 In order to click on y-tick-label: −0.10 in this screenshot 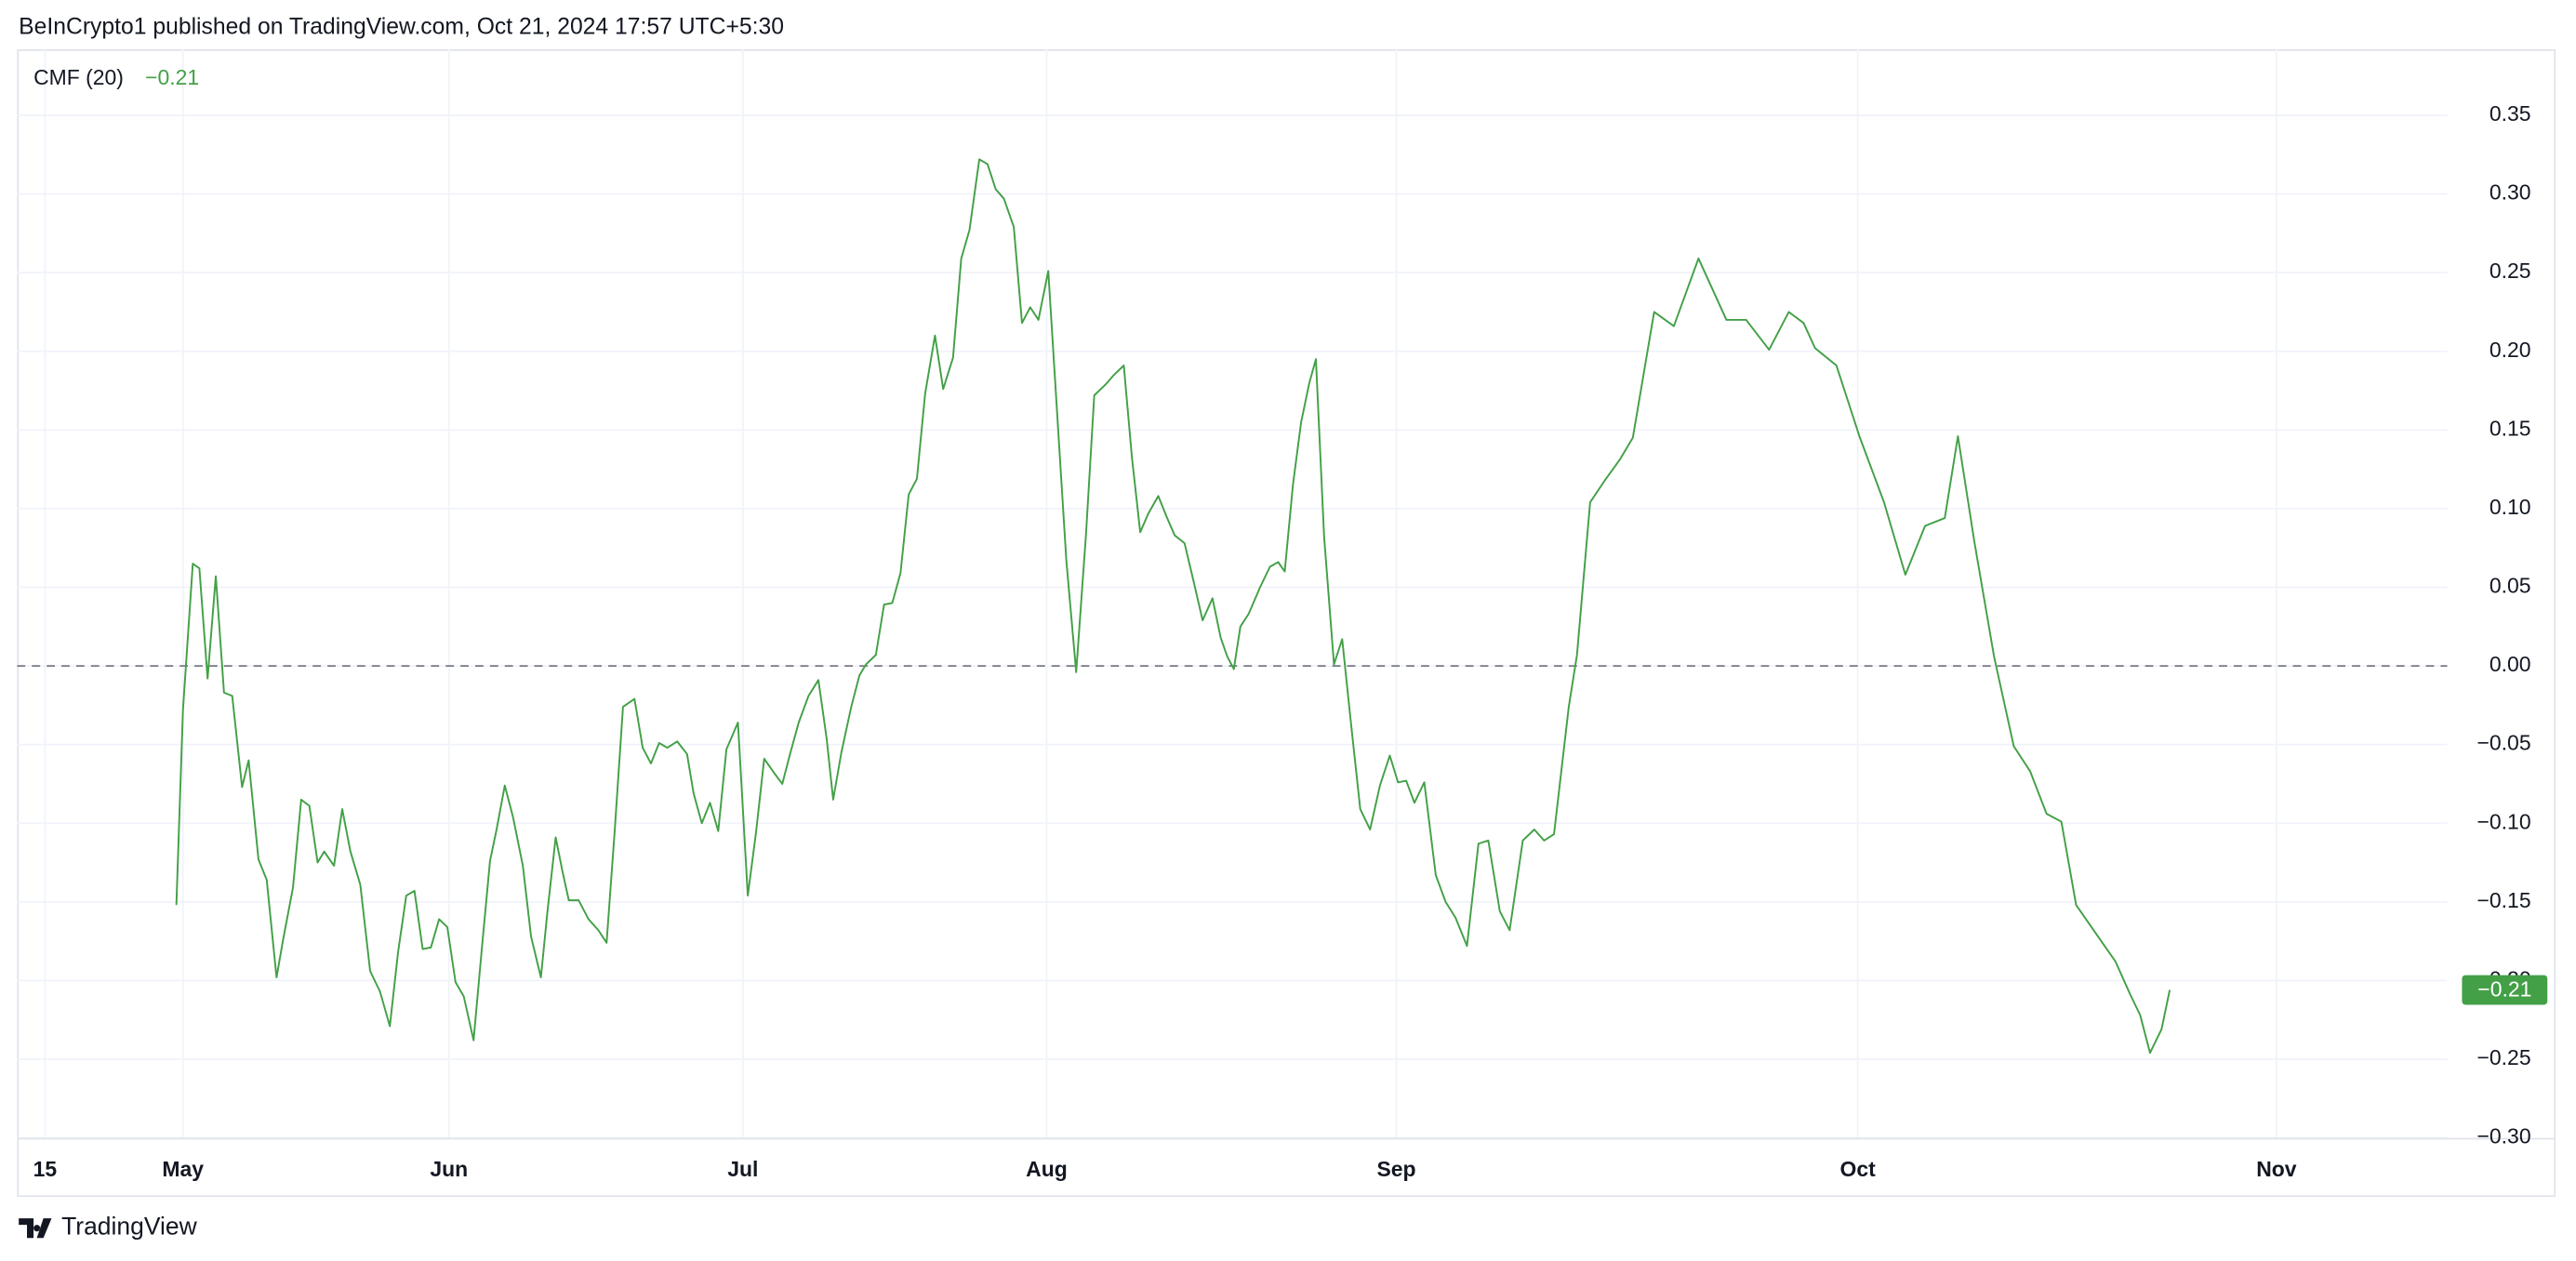, I will do `click(2504, 821)`.